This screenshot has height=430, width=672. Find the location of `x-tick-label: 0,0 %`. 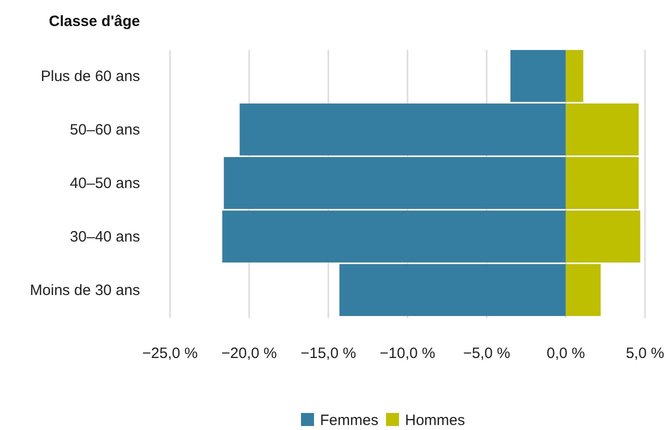

x-tick-label: 0,0 % is located at coordinates (566, 353).